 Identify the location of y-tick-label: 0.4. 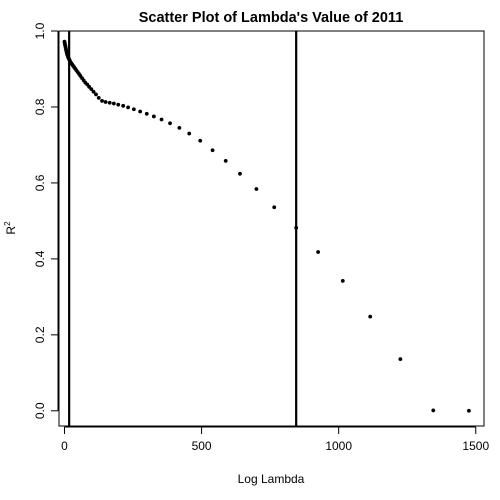
(40, 258).